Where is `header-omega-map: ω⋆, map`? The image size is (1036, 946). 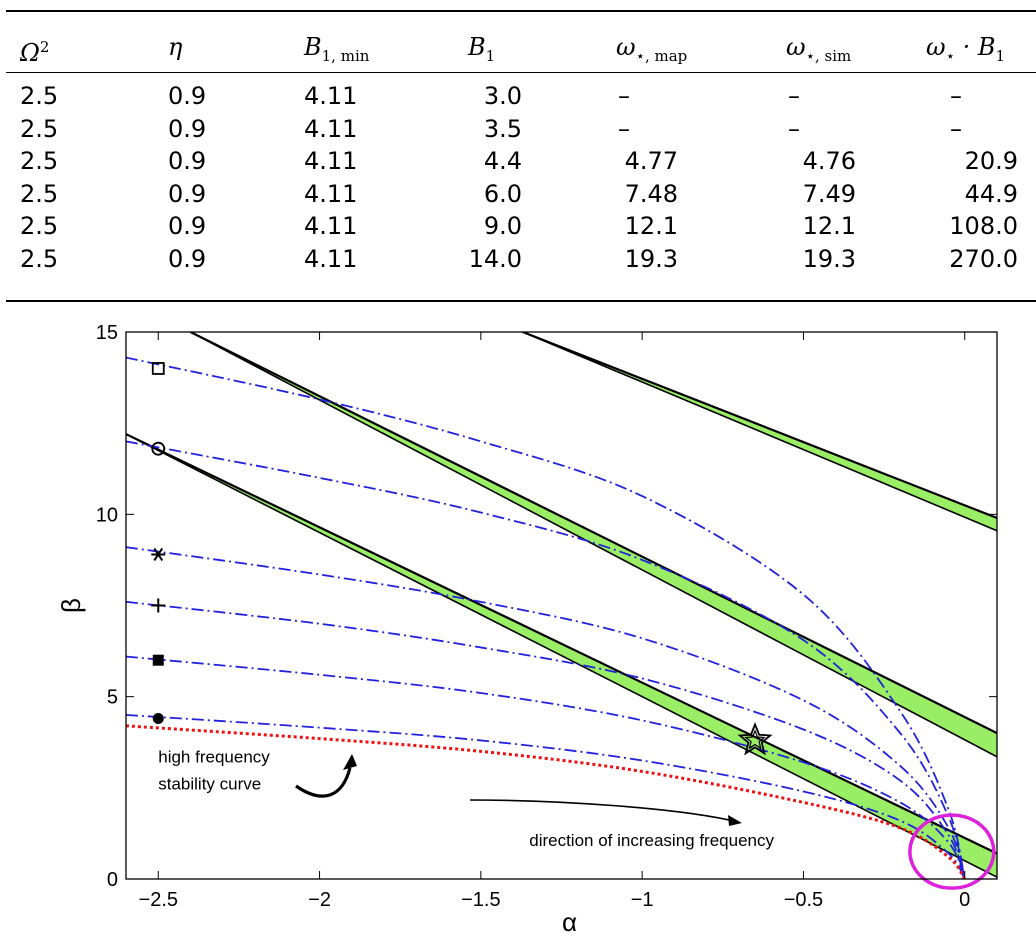 header-omega-map: ω⋆, map is located at coordinates (652, 49).